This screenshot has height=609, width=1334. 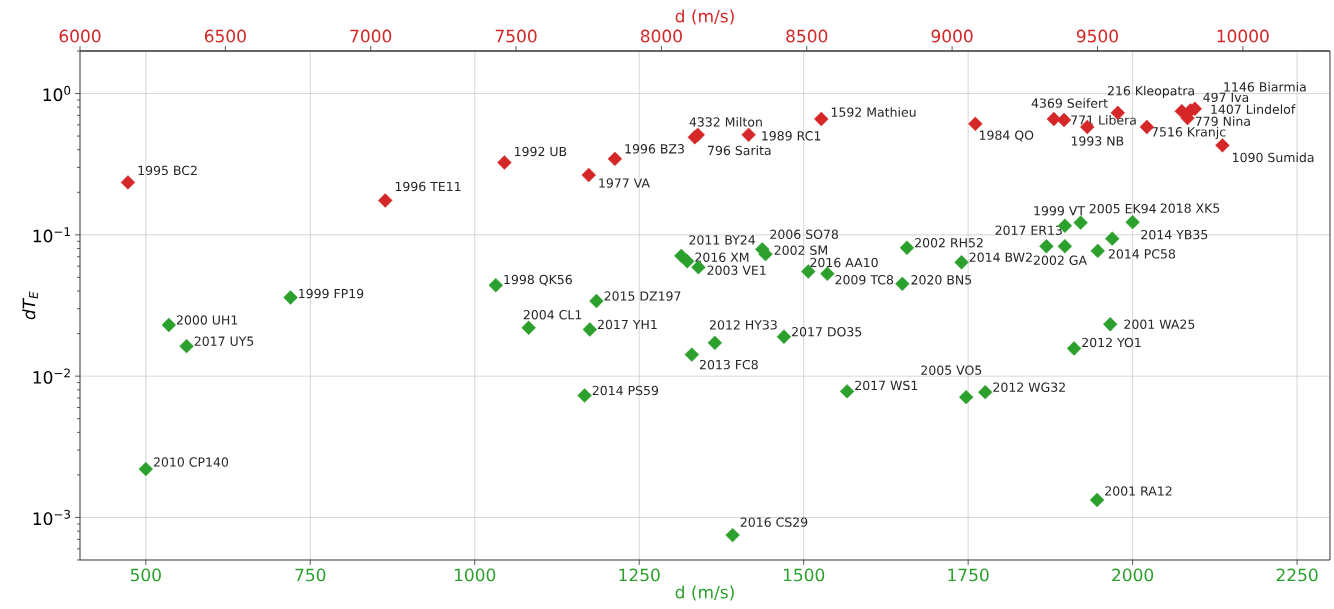 I want to click on annotation: 2014 BW2, so click(x=1000, y=257).